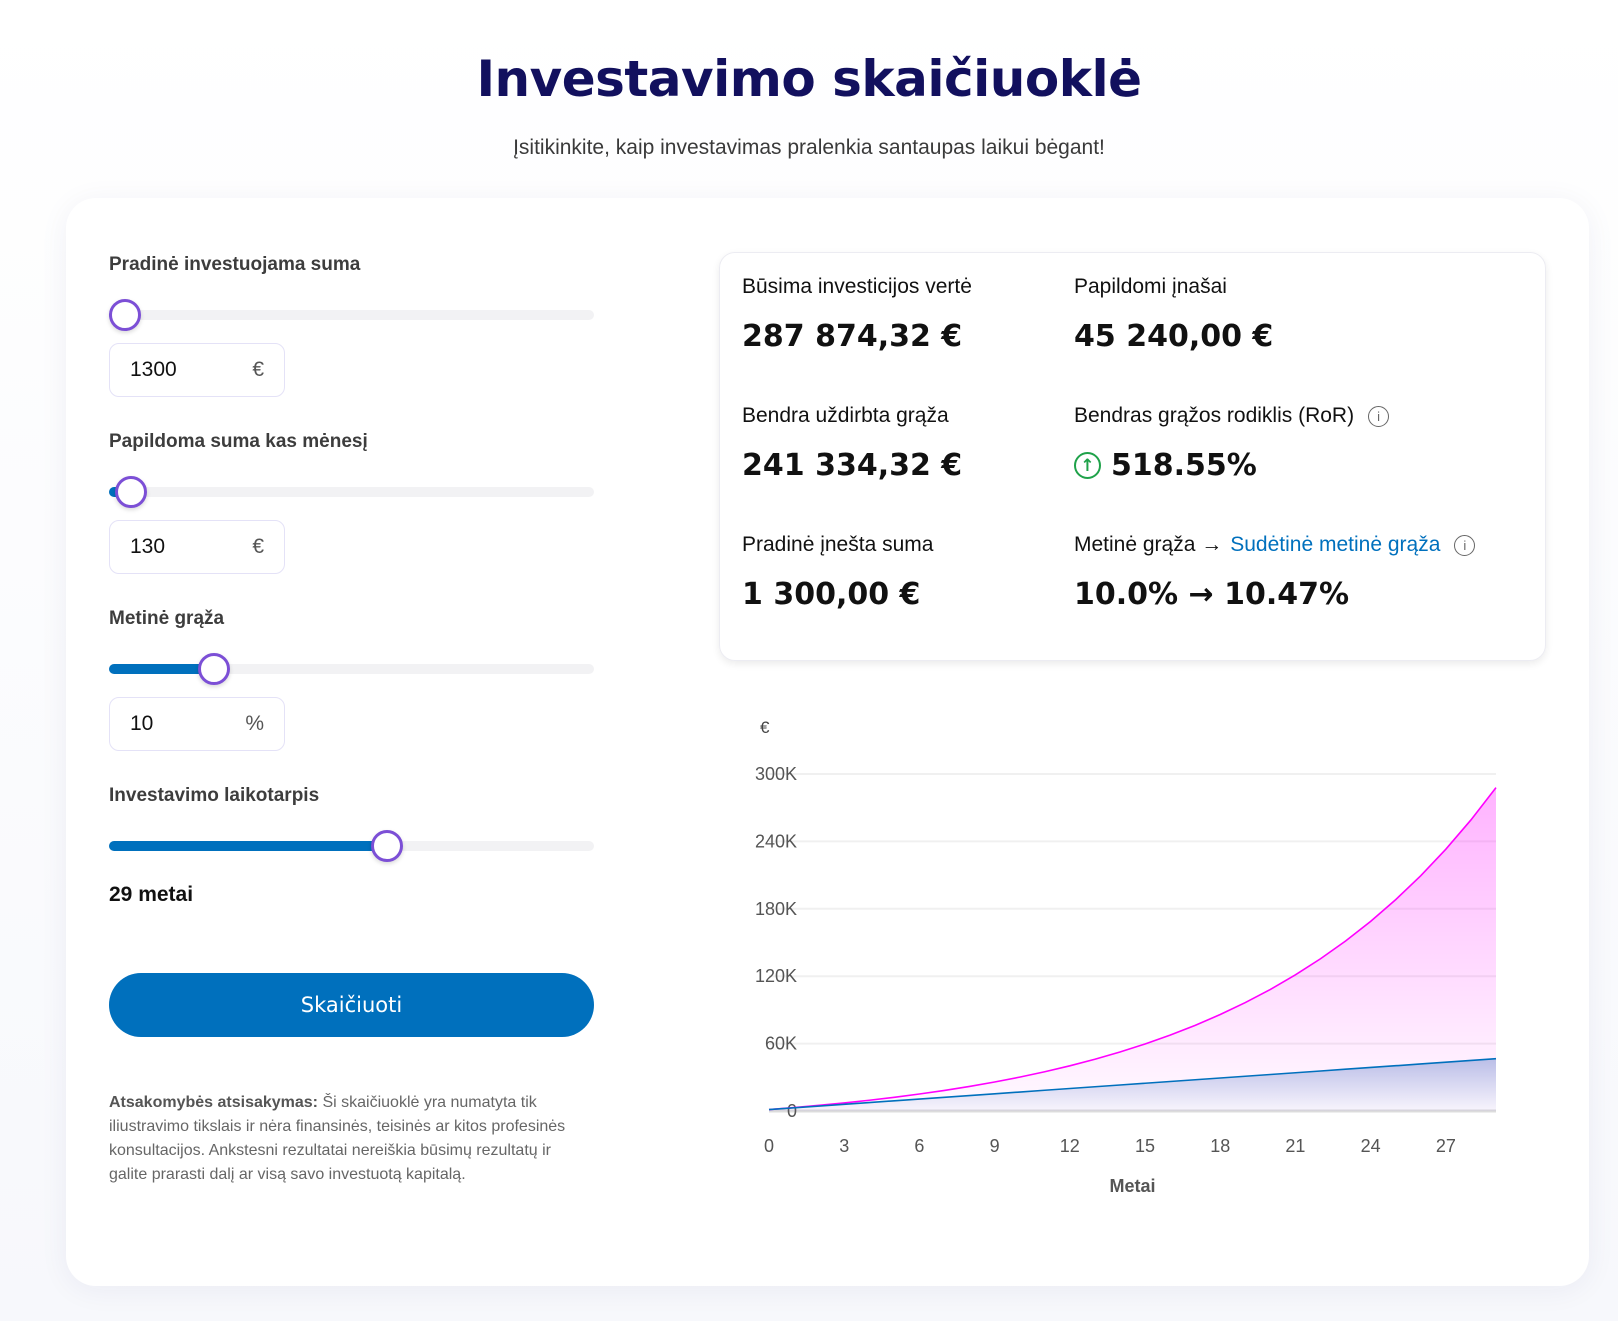  I want to click on ror-value-row: ↑ 518.55%, so click(1165, 465).